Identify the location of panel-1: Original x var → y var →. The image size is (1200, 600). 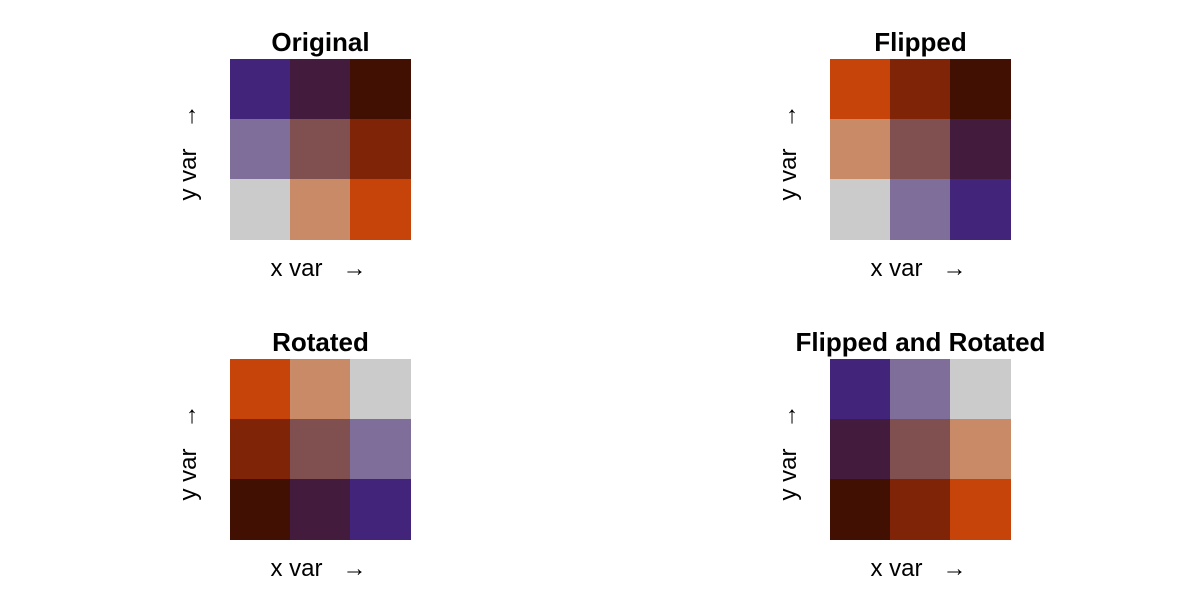
(293, 154).